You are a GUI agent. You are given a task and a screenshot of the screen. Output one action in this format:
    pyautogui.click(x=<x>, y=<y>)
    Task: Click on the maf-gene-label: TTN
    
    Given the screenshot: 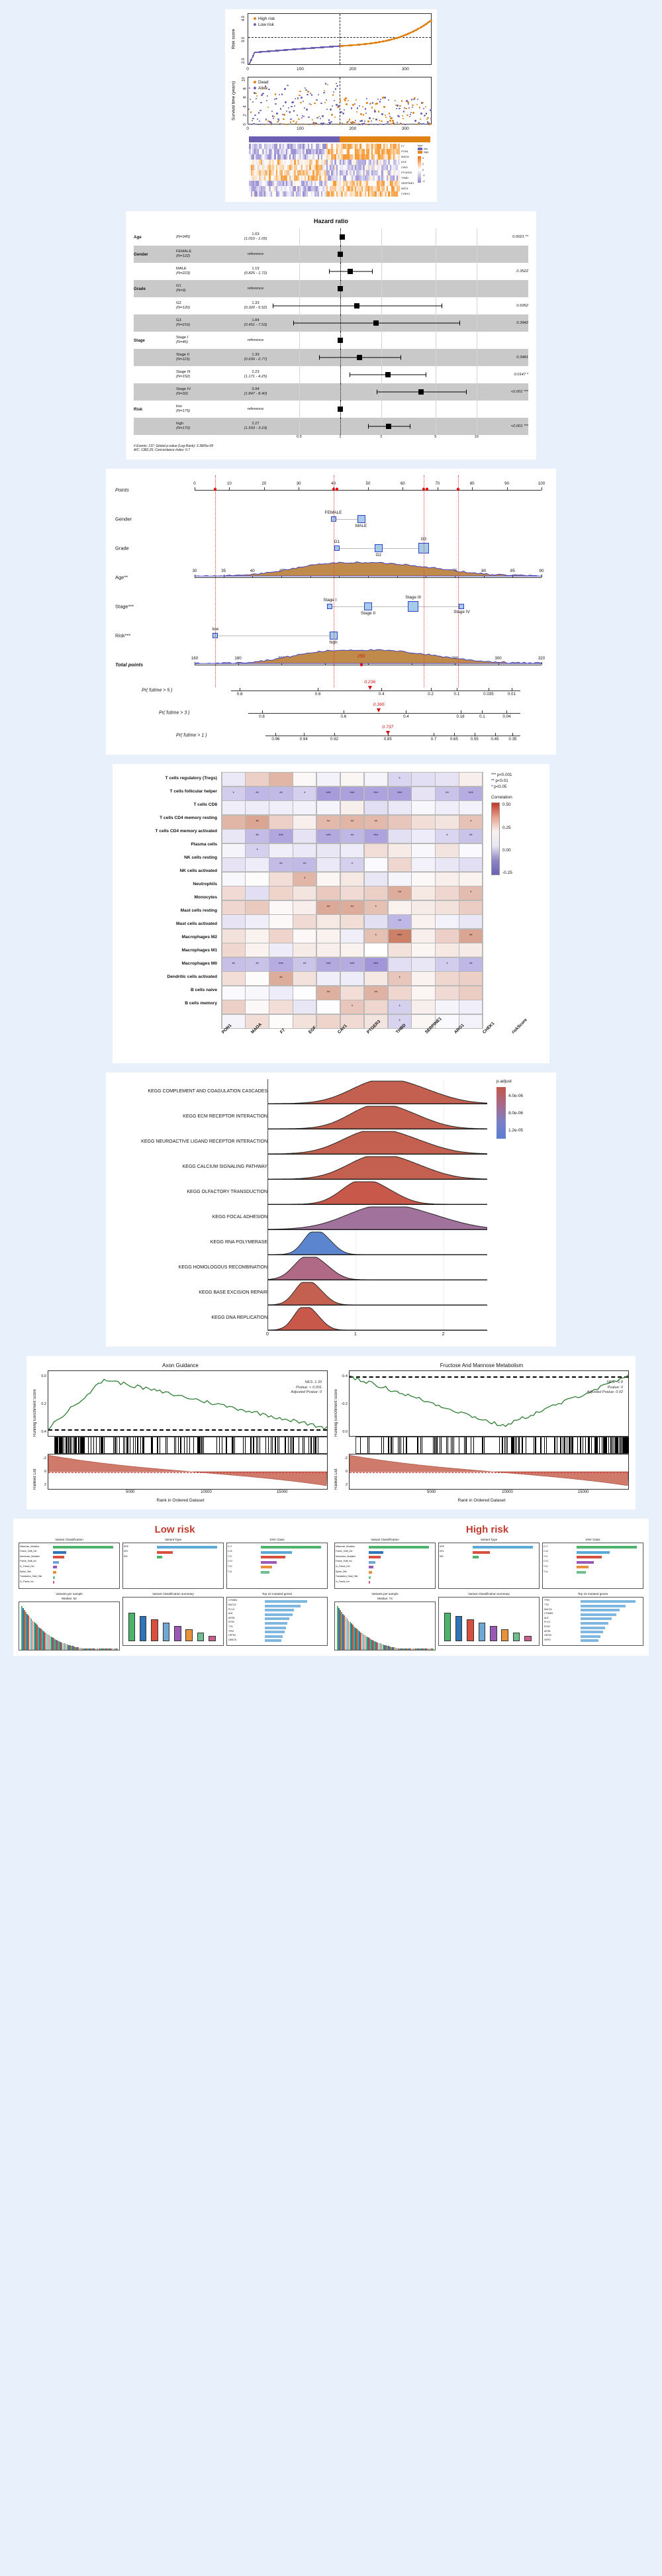 What is the action you would take?
    pyautogui.click(x=231, y=1626)
    